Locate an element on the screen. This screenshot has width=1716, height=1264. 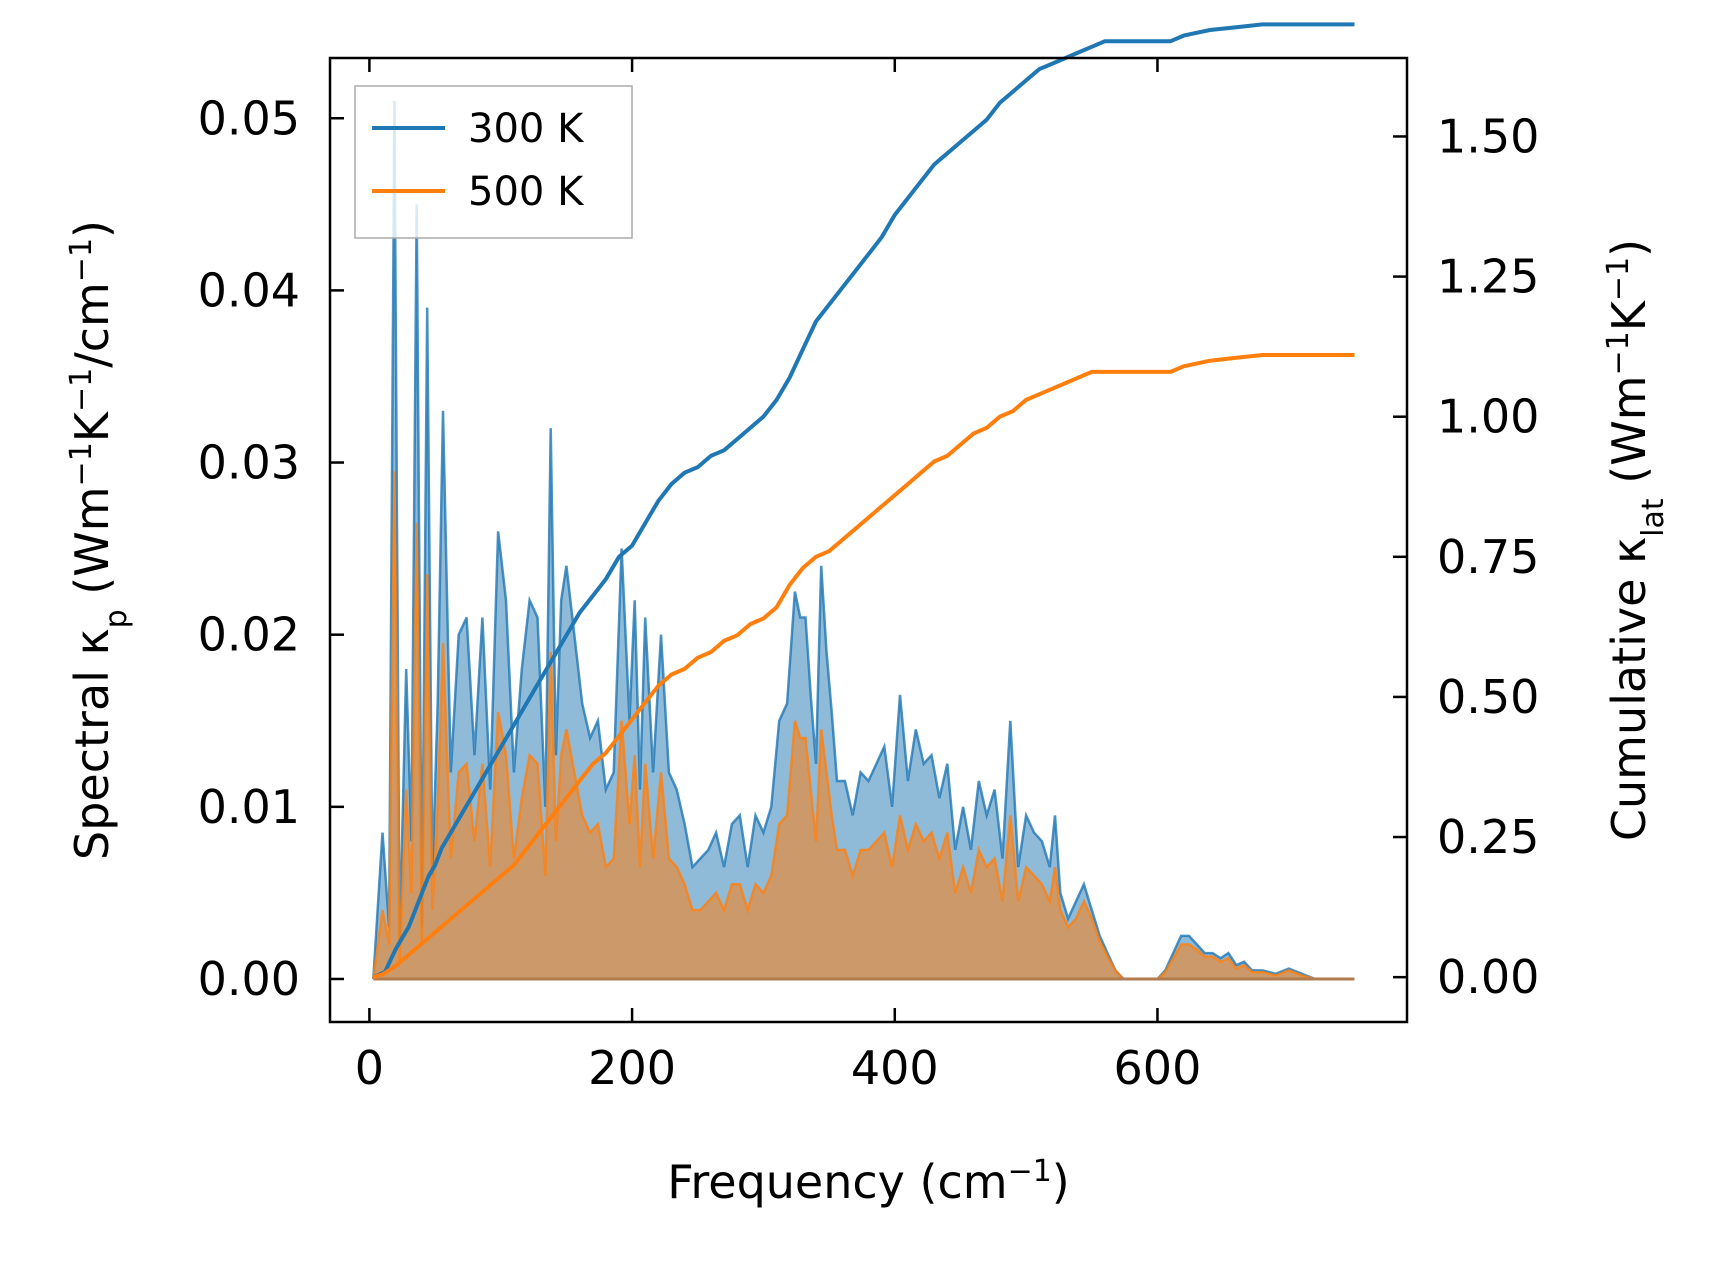
axis-label-part: /cm is located at coordinates (92, 325).